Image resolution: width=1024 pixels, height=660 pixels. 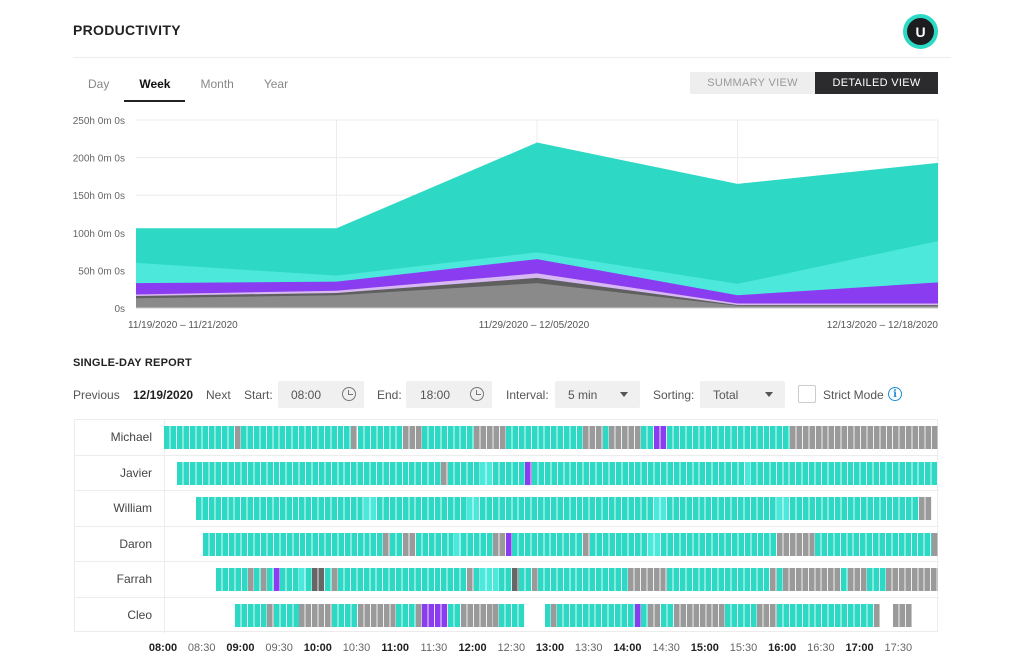 What do you see at coordinates (742, 394) in the screenshot?
I see `sorting-select: Total` at bounding box center [742, 394].